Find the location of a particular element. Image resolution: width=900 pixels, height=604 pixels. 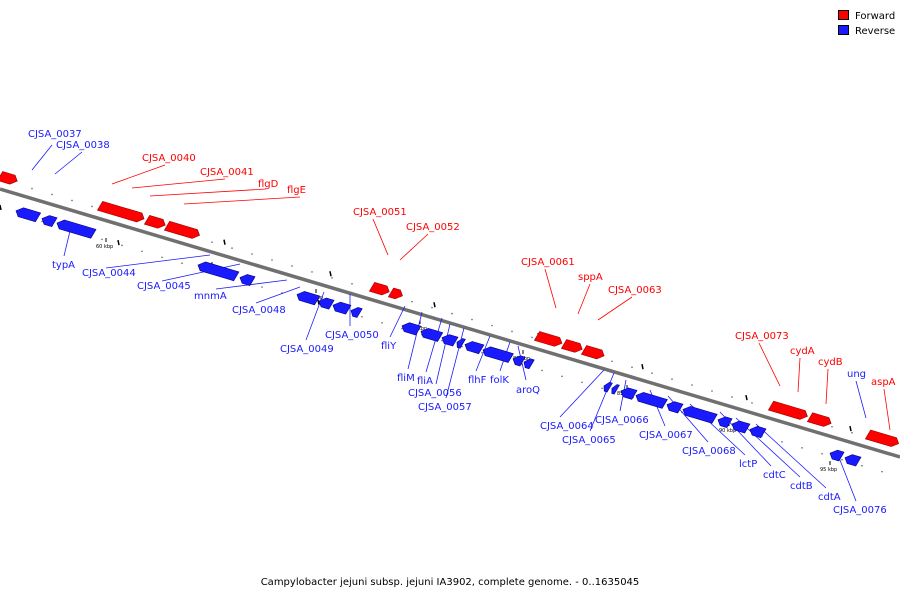

legend-reverse: Reverse is located at coordinates (866, 31).